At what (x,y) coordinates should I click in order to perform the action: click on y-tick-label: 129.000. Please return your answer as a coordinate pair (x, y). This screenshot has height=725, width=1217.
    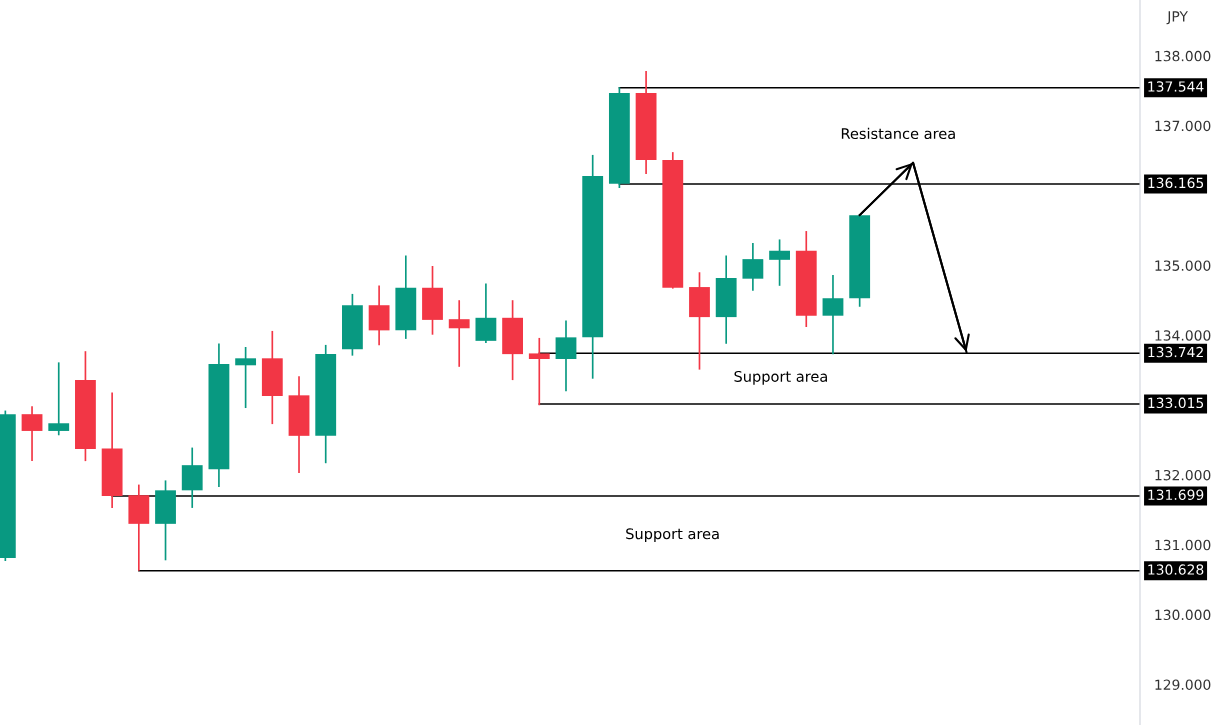
    Looking at the image, I should click on (1183, 684).